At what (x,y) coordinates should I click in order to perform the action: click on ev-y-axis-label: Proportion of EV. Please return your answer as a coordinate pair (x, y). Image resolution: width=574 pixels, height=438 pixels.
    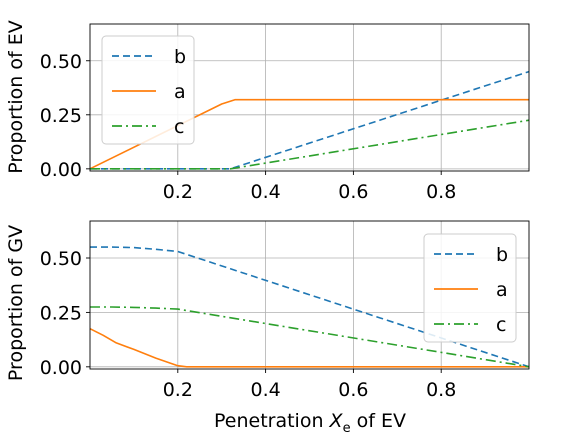
    Looking at the image, I should click on (16, 96).